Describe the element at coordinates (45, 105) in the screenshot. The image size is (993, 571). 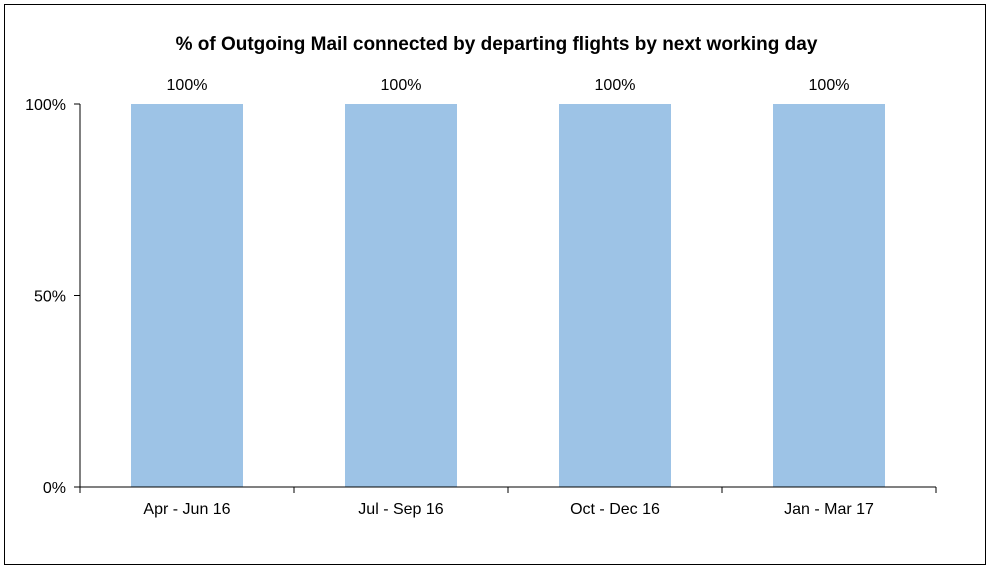
I see `y-tick-label-3: 100%` at that location.